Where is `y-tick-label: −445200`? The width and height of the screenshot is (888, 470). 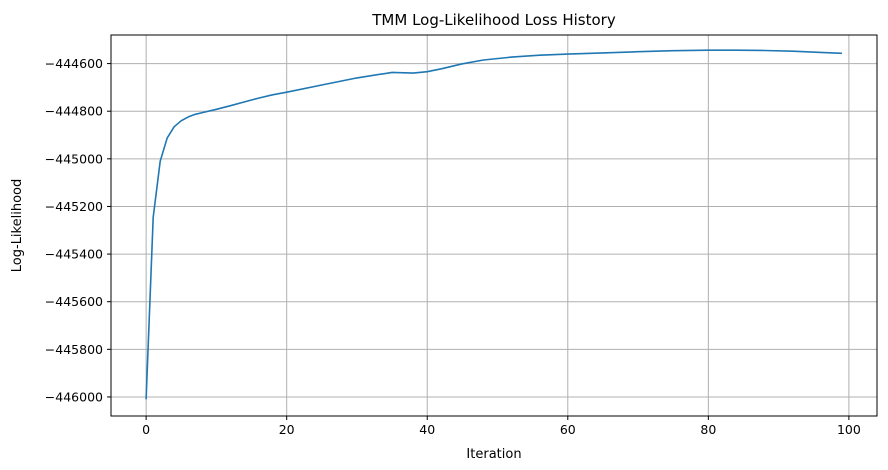 y-tick-label: −445200 is located at coordinates (74, 206).